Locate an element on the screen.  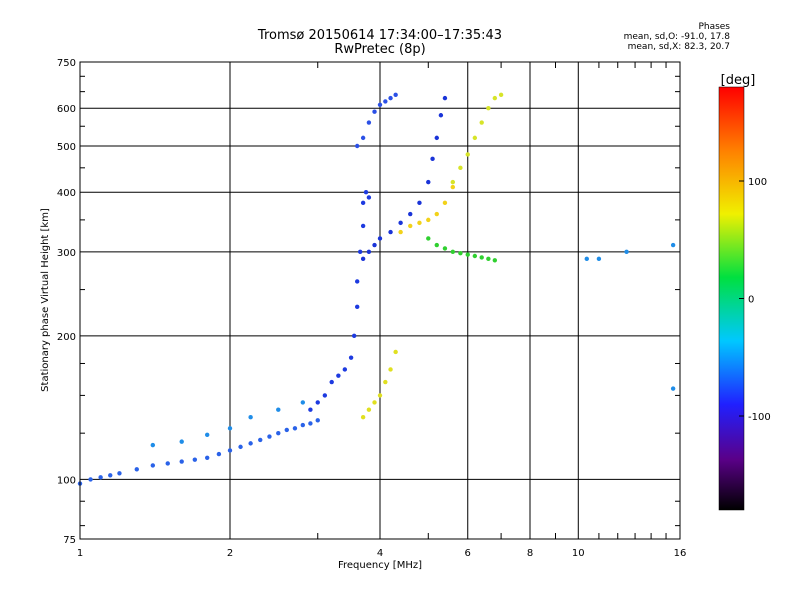
colorbar-tick-label: 100 is located at coordinates (757, 182).